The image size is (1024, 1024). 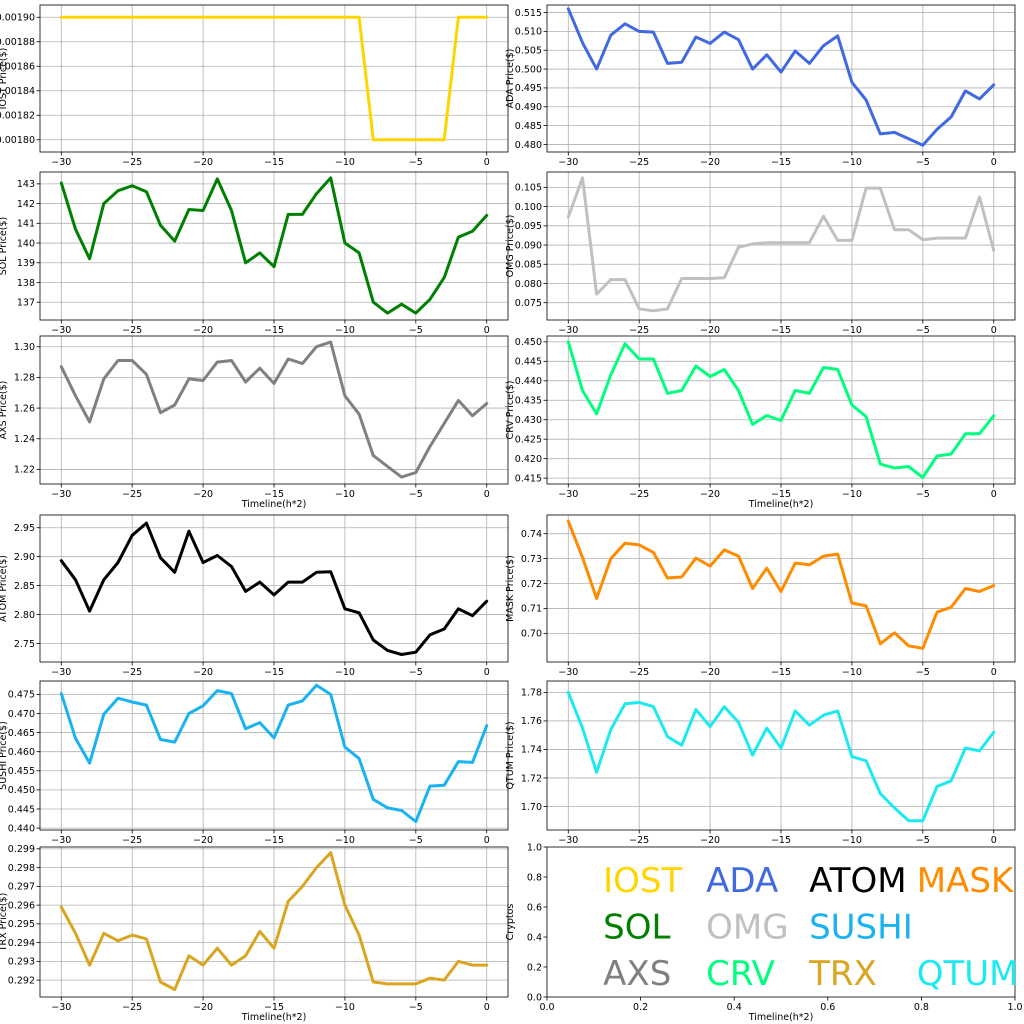 I want to click on y-axis-label: OMG Price($), so click(x=510, y=246).